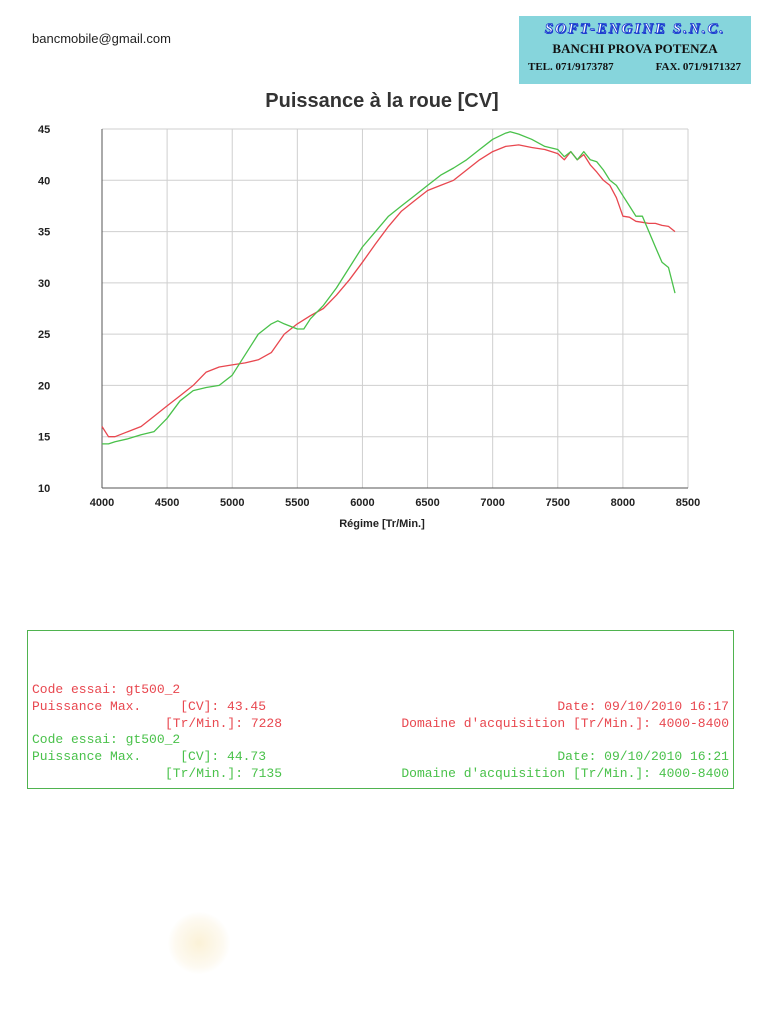 Image resolution: width=768 pixels, height=1024 pixels. Describe the element at coordinates (688, 503) in the screenshot. I see `x-tick-label: 8500` at that location.